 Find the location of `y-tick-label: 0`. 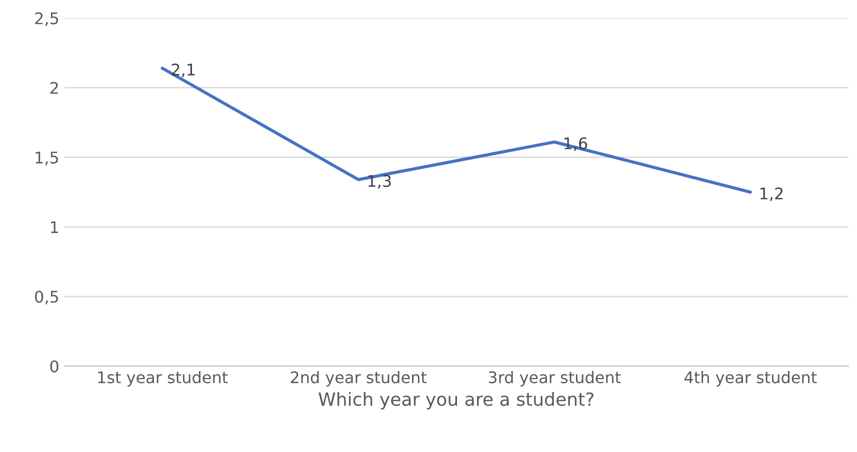

y-tick-label: 0 is located at coordinates (54, 366).